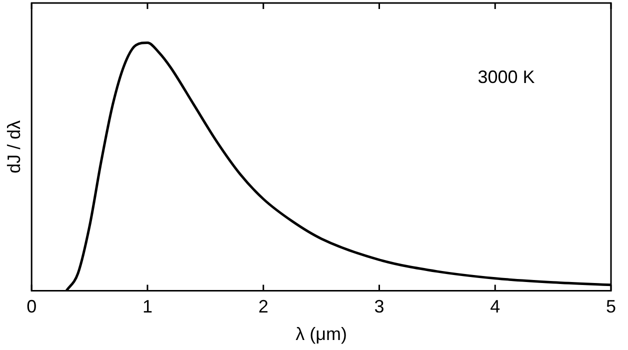 The width and height of the screenshot is (628, 350). What do you see at coordinates (321, 334) in the screenshot?
I see `x-axis-title: λ (μm)` at bounding box center [321, 334].